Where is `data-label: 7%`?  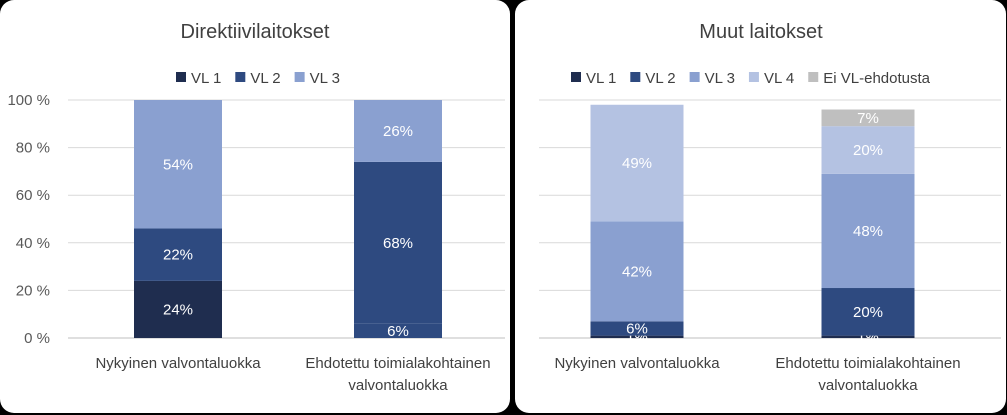
data-label: 7% is located at coordinates (868, 118).